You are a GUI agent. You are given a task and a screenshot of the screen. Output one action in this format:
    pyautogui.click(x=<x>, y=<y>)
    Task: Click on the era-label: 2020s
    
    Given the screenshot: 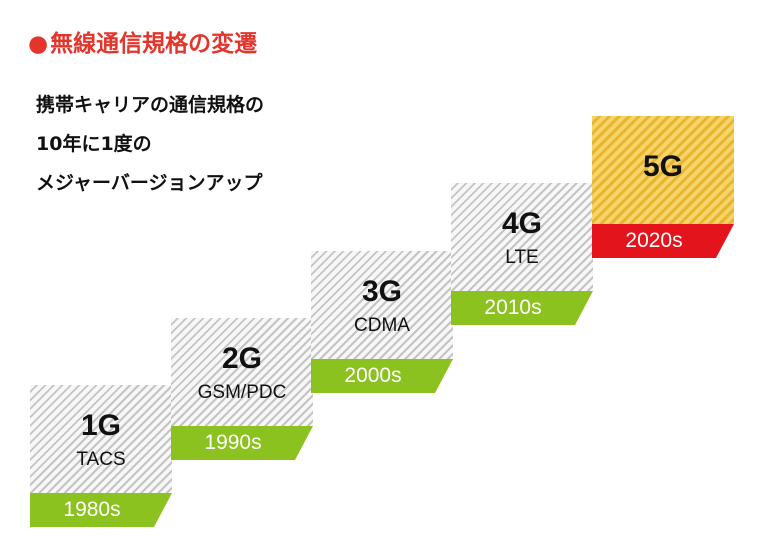 What is the action you would take?
    pyautogui.click(x=654, y=240)
    